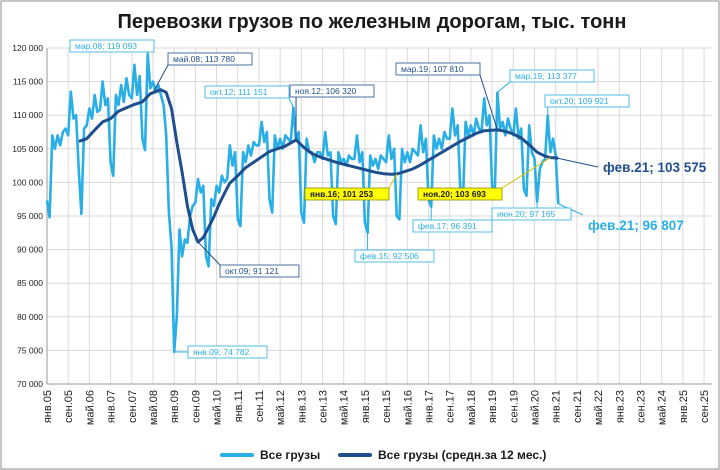 The width and height of the screenshot is (720, 470). What do you see at coordinates (620, 406) in the screenshot?
I see `x-tick-label: янв.23` at bounding box center [620, 406].